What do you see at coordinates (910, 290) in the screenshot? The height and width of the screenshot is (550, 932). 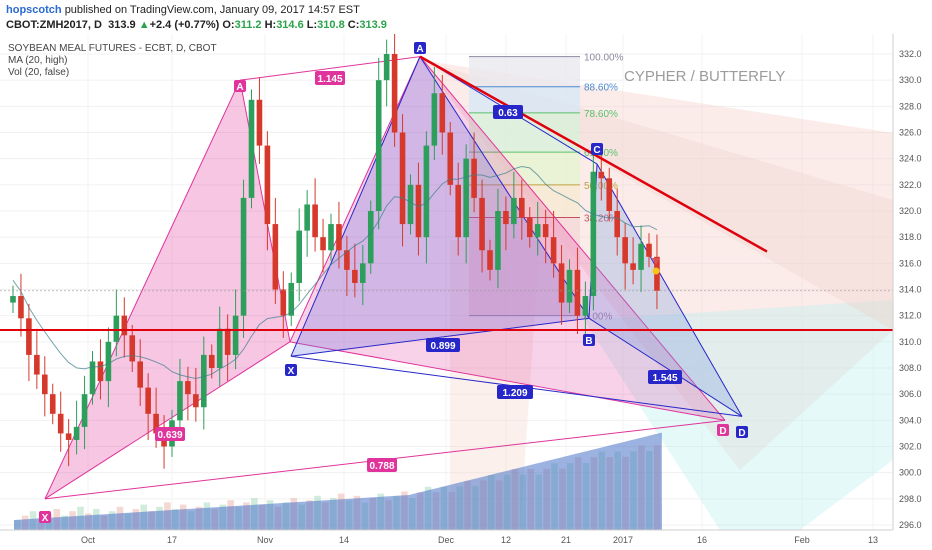 I see `y-tick-label: 314.0` at bounding box center [910, 290].